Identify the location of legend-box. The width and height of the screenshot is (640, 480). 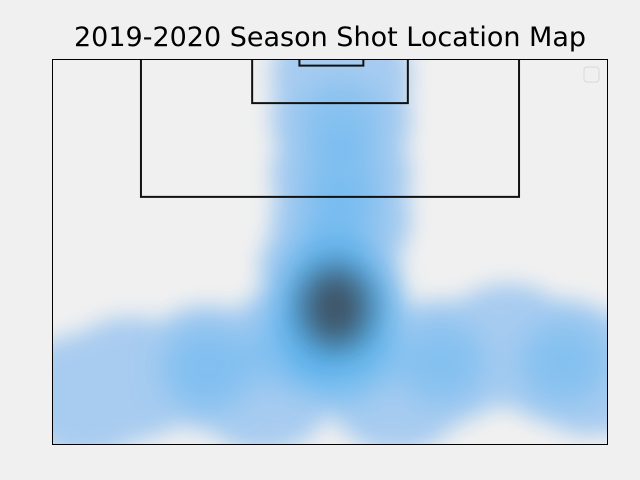
(591, 74).